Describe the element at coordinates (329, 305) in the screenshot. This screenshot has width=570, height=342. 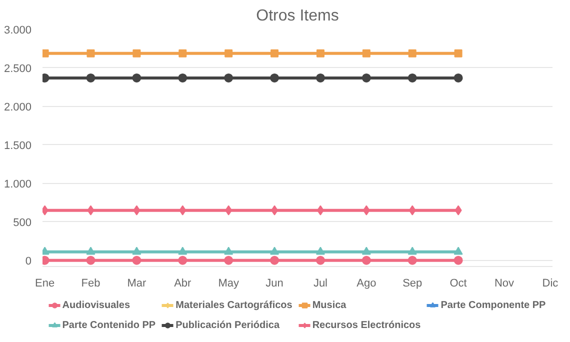
I see `legend-label: Musica` at that location.